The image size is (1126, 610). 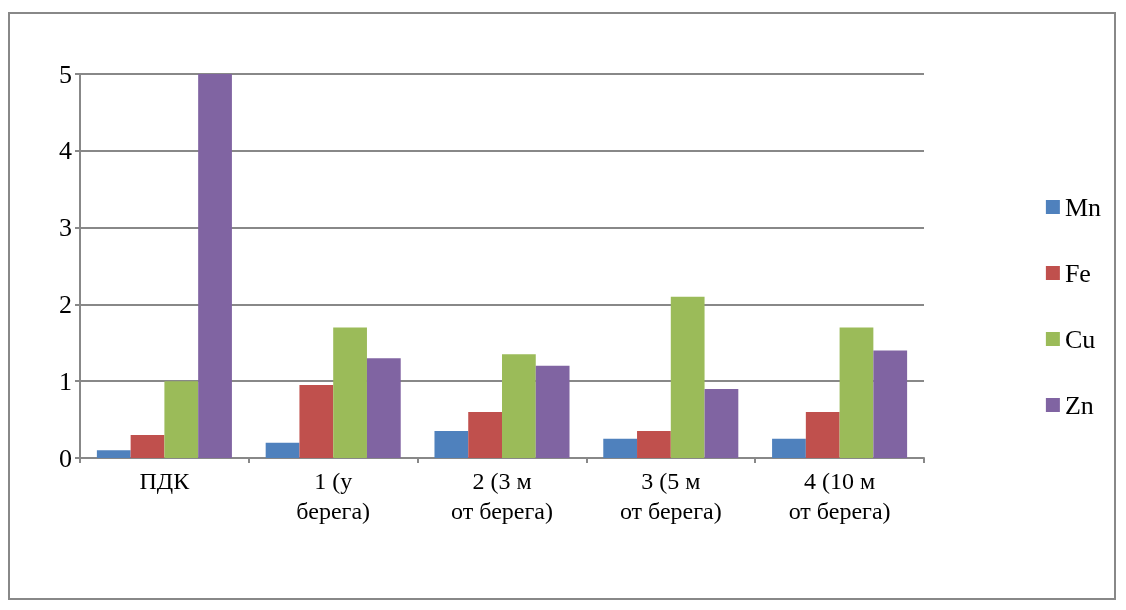 I want to click on y-tick-label: 1, so click(x=65, y=381).